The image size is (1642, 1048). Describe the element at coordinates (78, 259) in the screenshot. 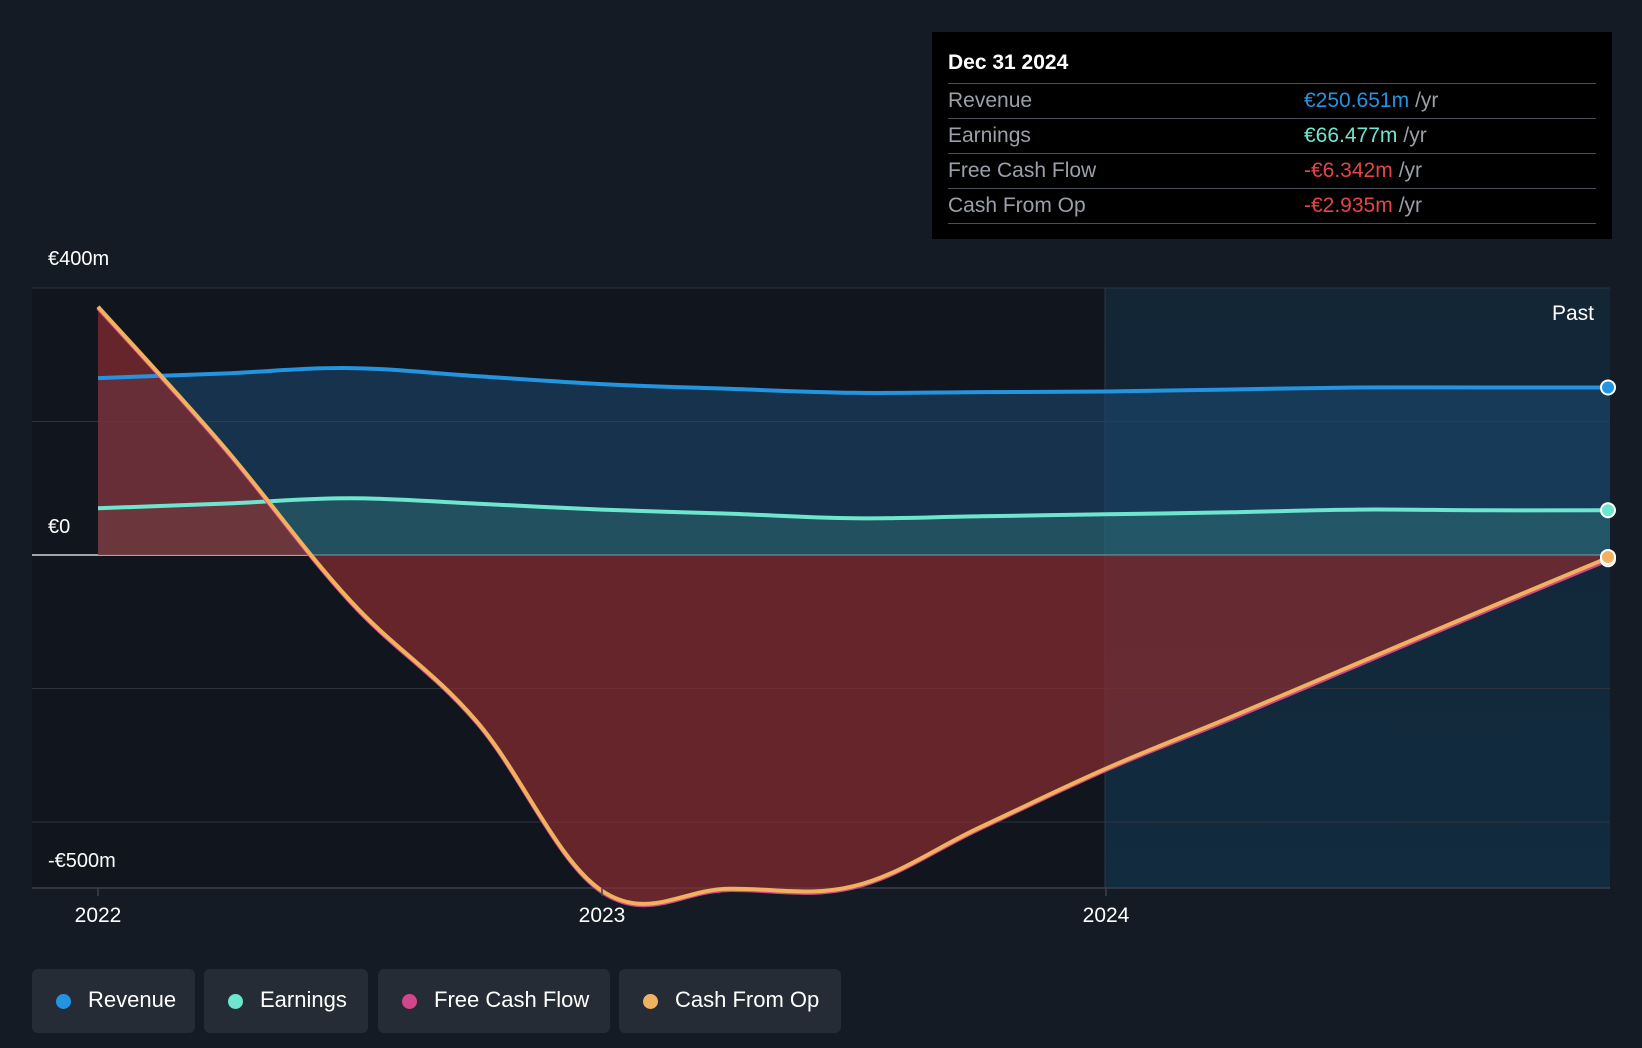

I see `y-tick-label: €400m` at that location.